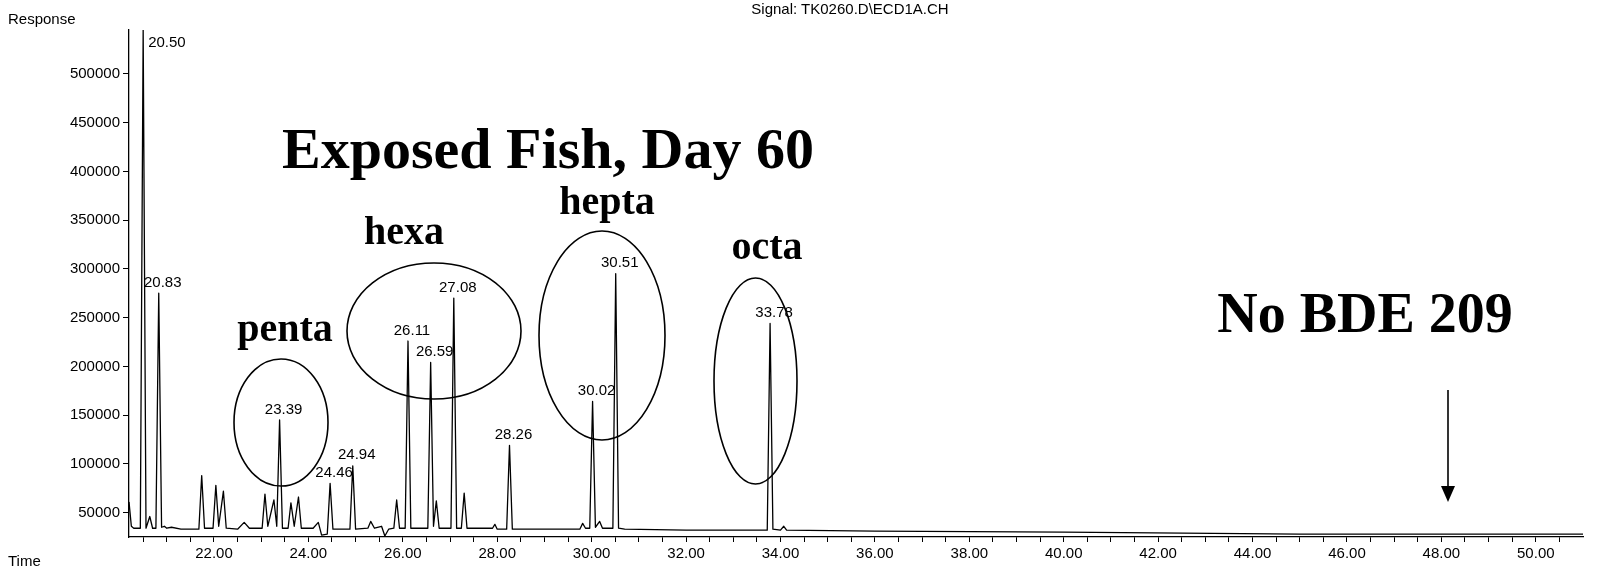  What do you see at coordinates (619, 262) in the screenshot?
I see `annotation: 30.51` at bounding box center [619, 262].